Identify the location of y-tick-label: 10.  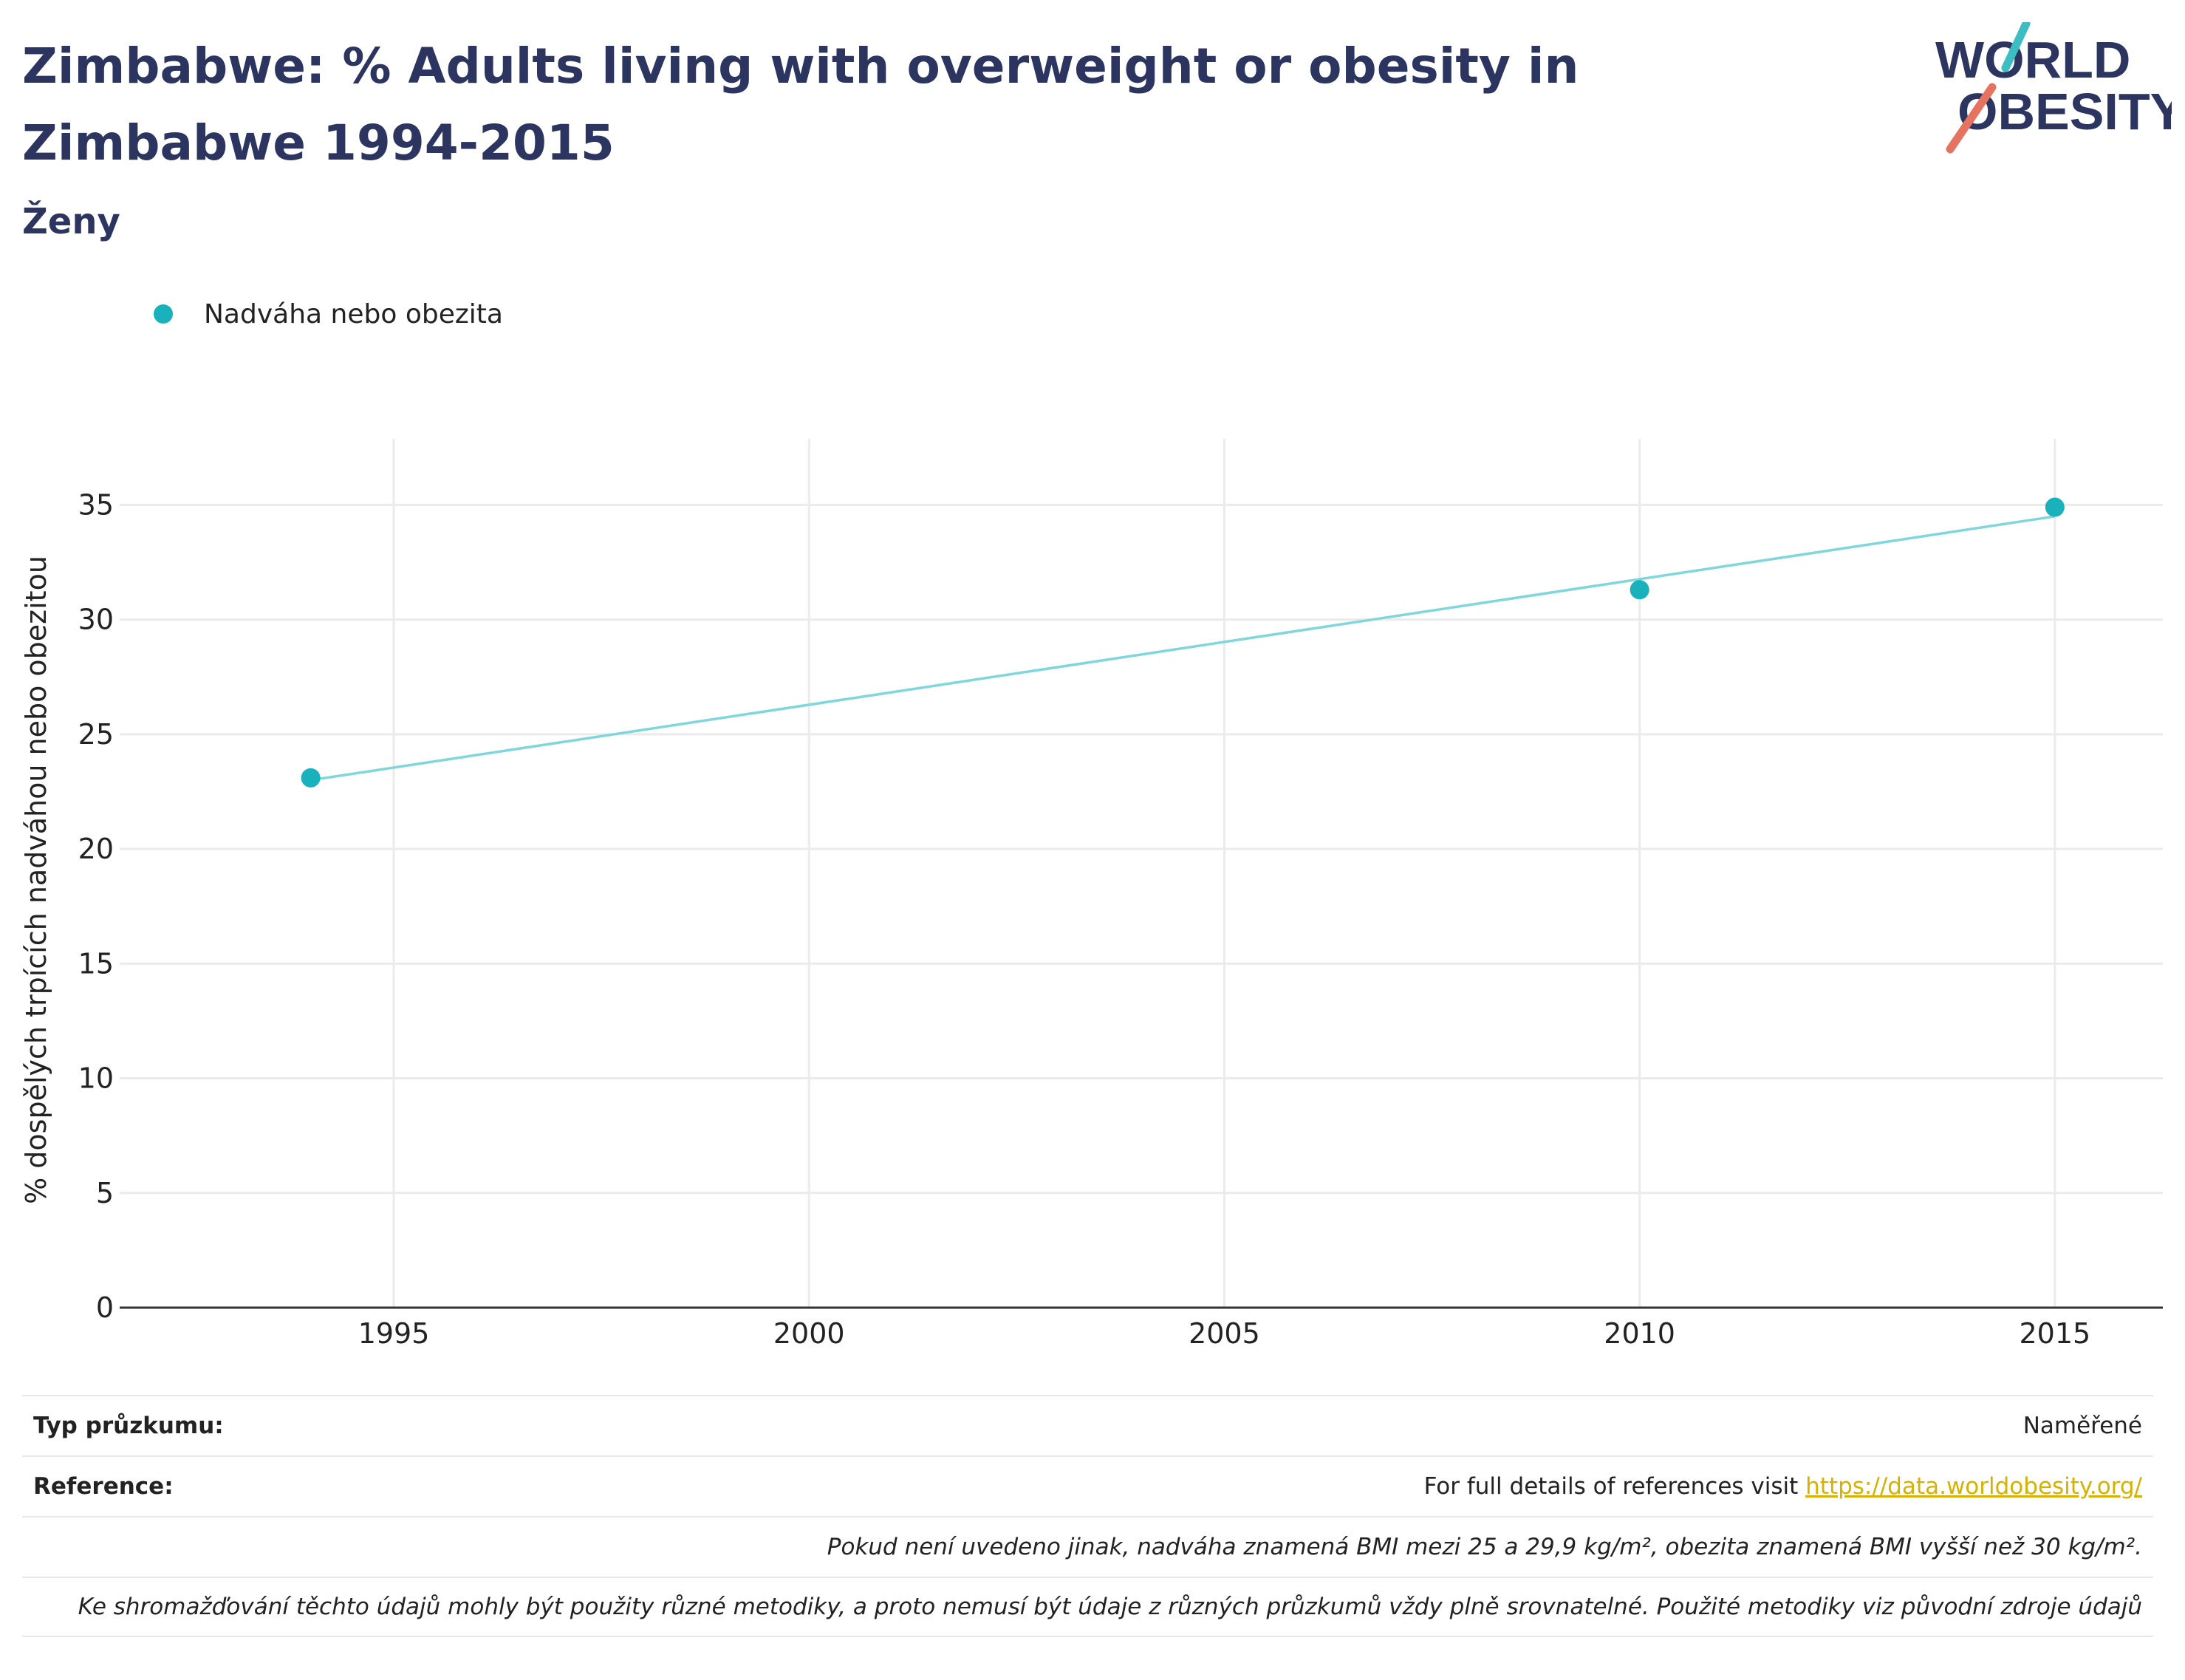
(96, 1078).